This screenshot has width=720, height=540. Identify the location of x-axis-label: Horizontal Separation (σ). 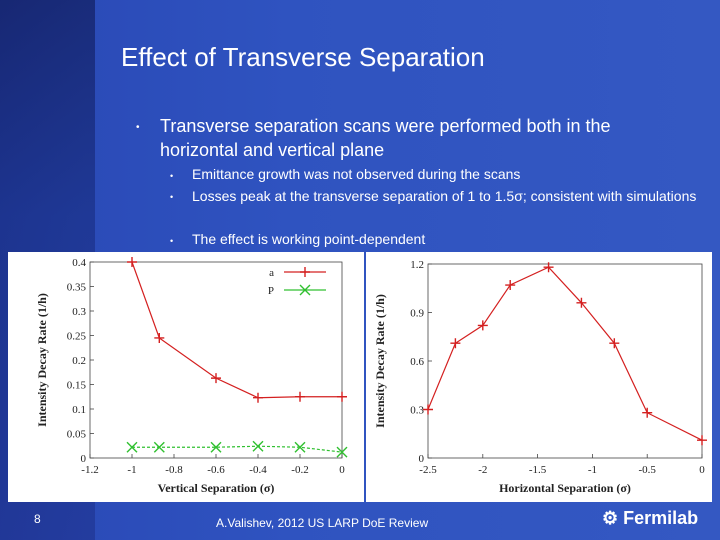
(565, 488).